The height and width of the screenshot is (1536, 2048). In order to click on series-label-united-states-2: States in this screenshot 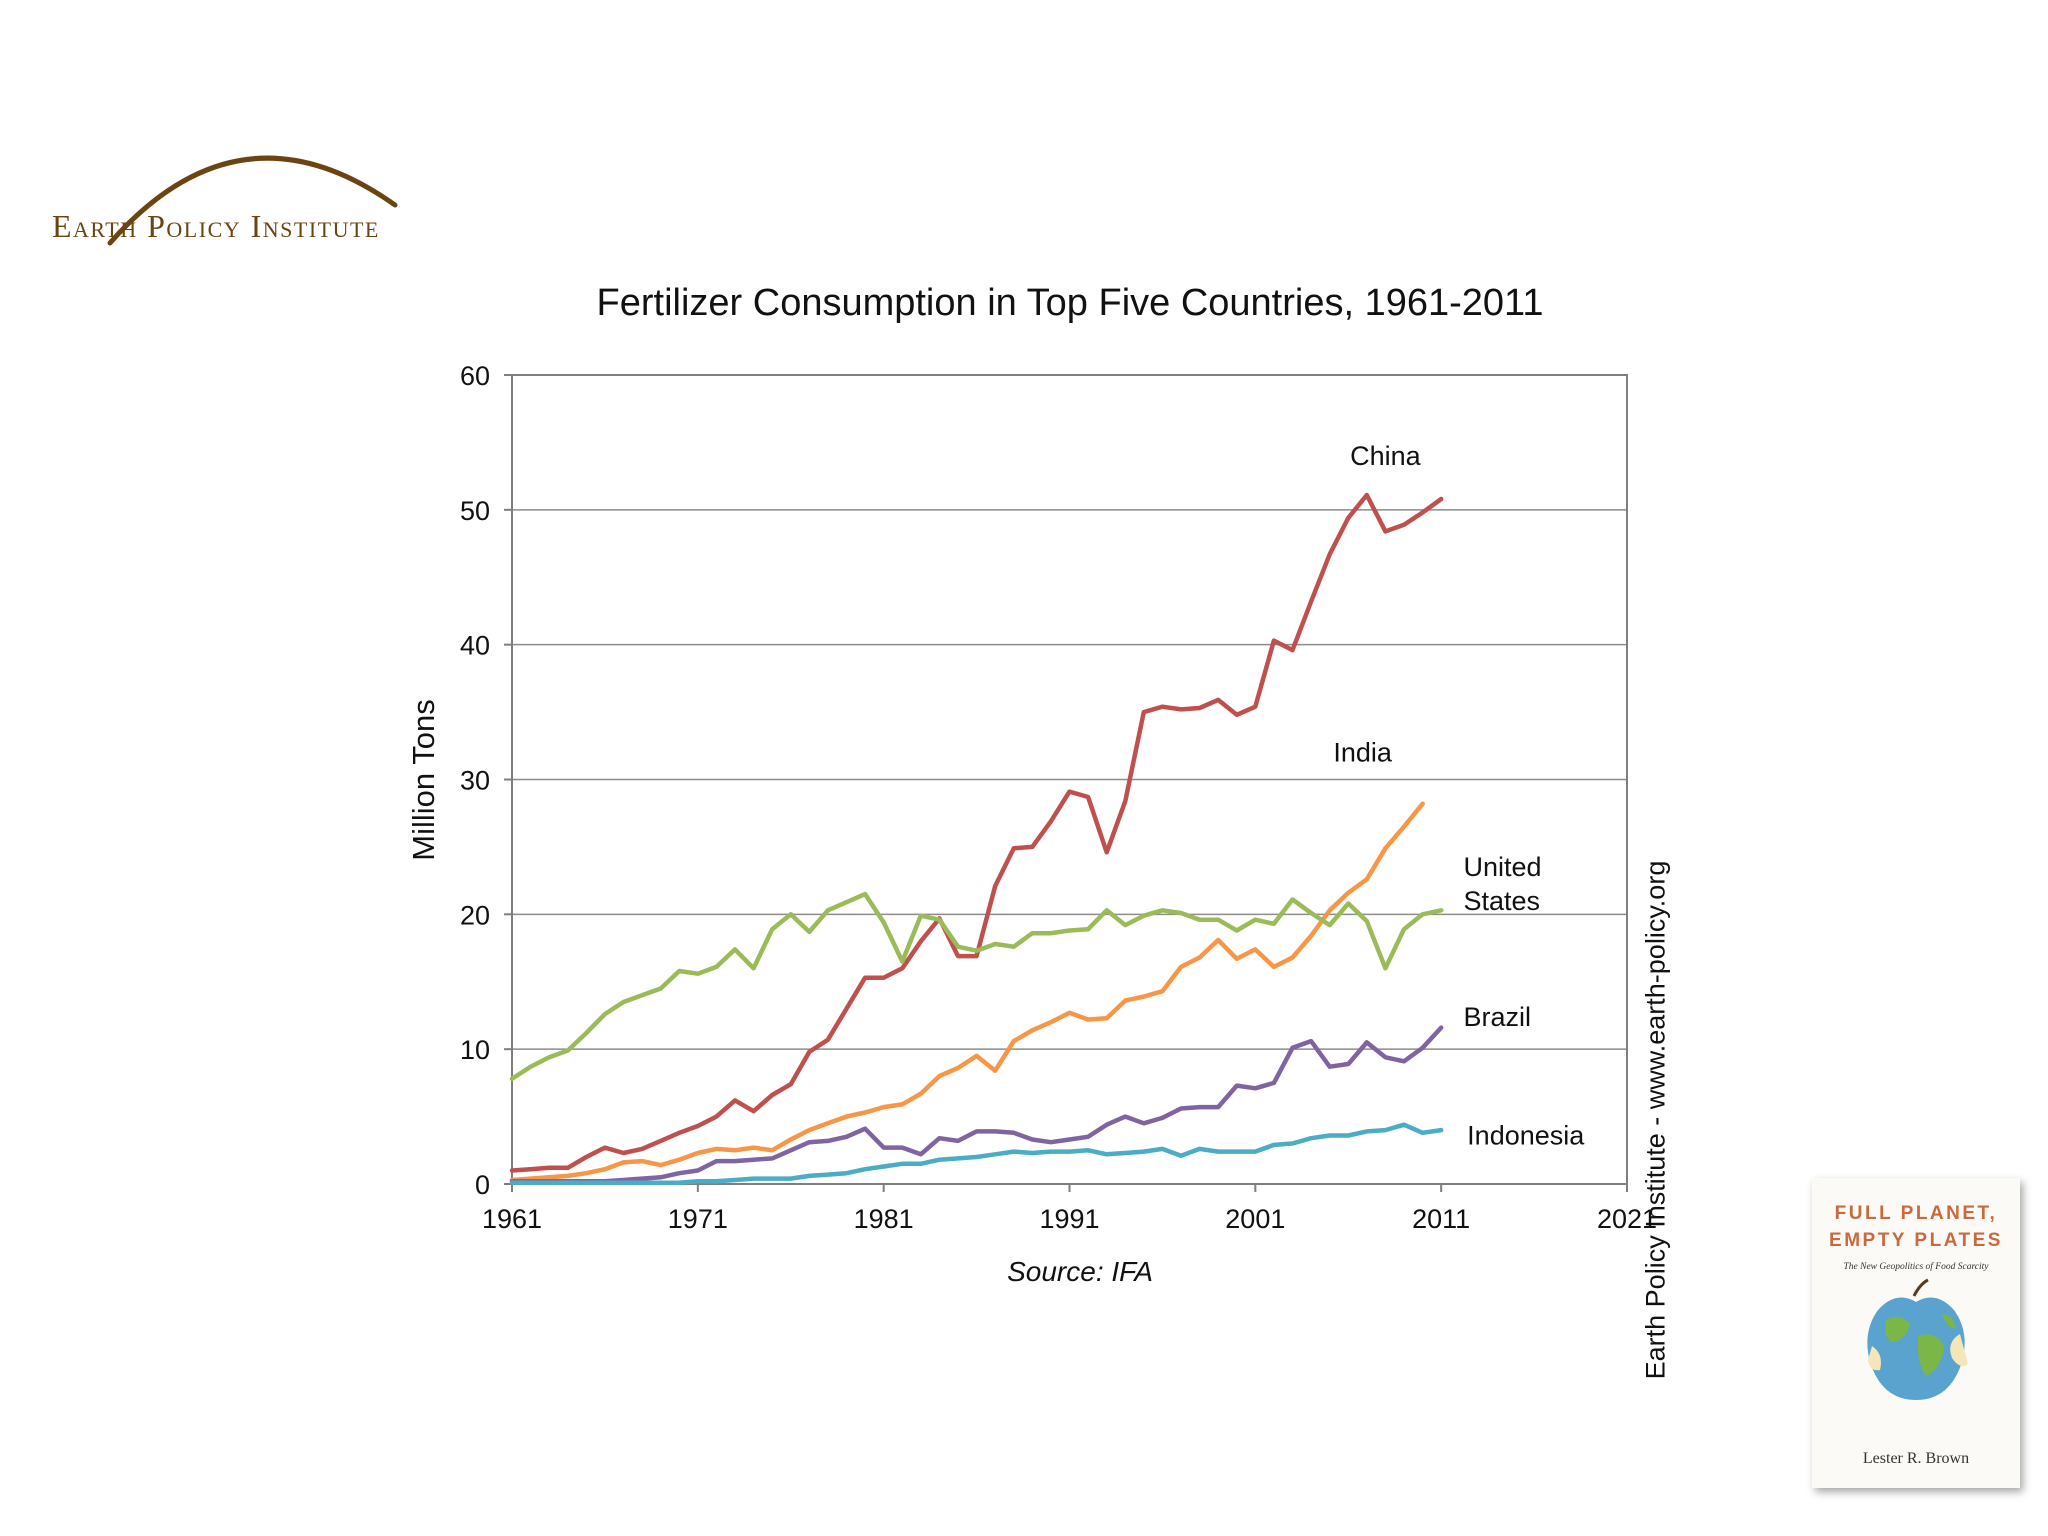, I will do `click(1501, 901)`.